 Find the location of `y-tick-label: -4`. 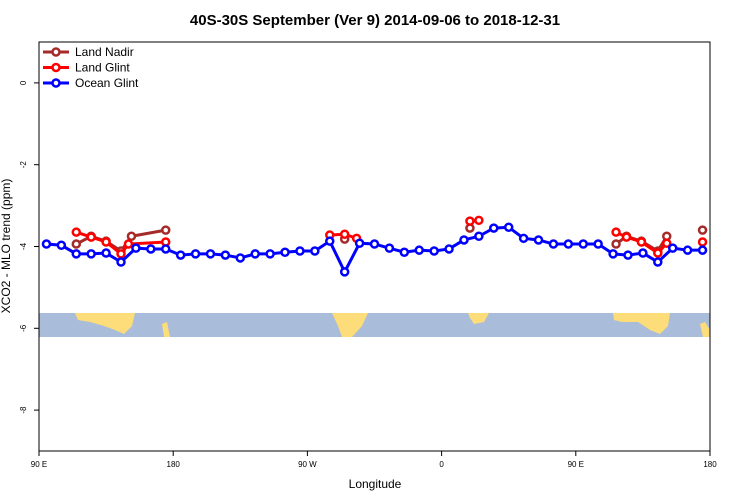

y-tick-label: -4 is located at coordinates (23, 246).